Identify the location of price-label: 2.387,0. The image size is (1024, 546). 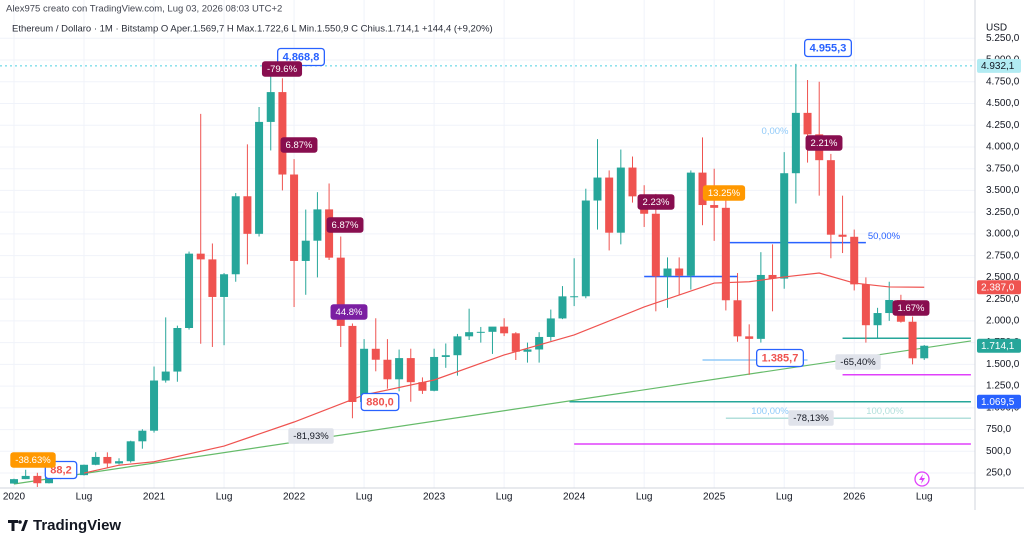
(998, 287).